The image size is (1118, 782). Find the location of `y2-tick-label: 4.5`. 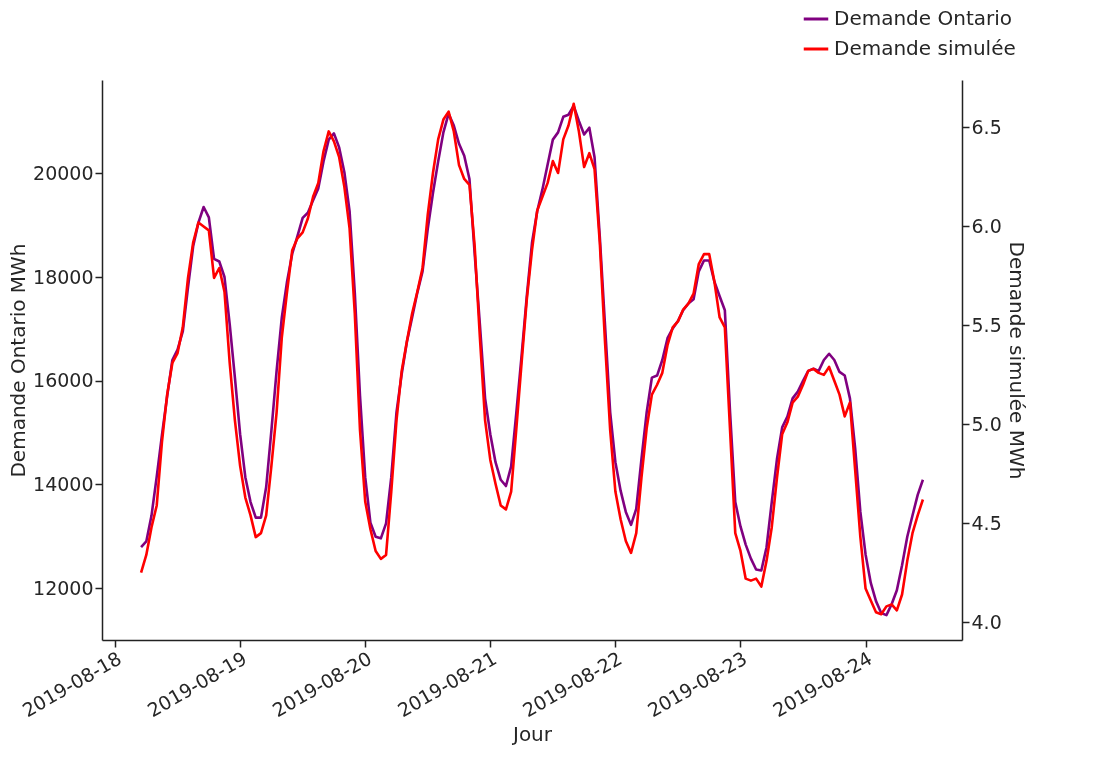

y2-tick-label: 4.5 is located at coordinates (986, 522).